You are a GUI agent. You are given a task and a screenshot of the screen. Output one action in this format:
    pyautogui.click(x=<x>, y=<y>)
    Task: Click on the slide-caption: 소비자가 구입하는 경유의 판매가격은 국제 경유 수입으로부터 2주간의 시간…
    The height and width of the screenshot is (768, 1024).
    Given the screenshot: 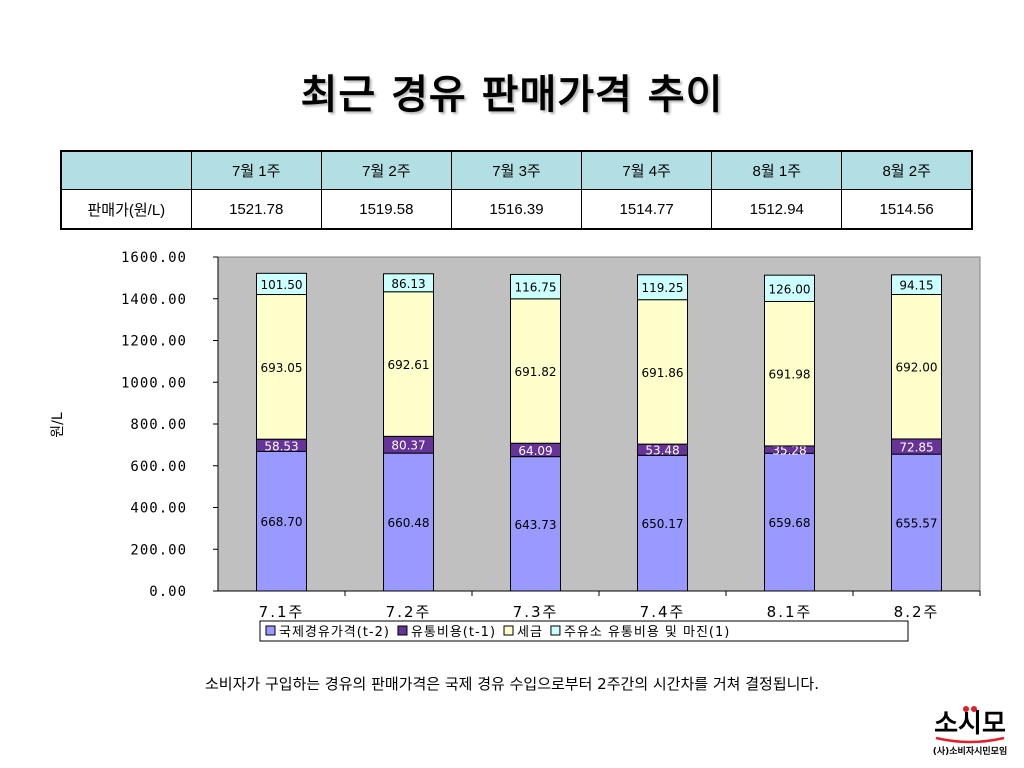 What is the action you would take?
    pyautogui.click(x=512, y=684)
    